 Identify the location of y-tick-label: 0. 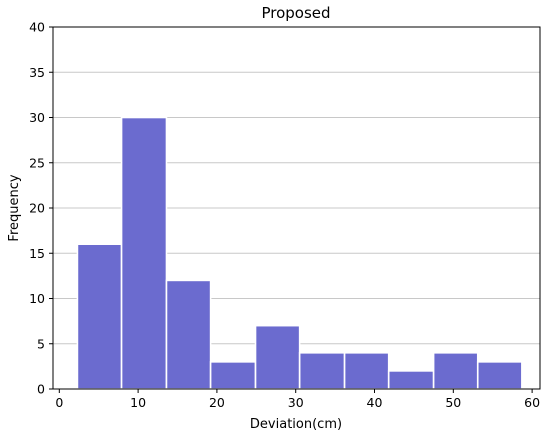
(41, 389).